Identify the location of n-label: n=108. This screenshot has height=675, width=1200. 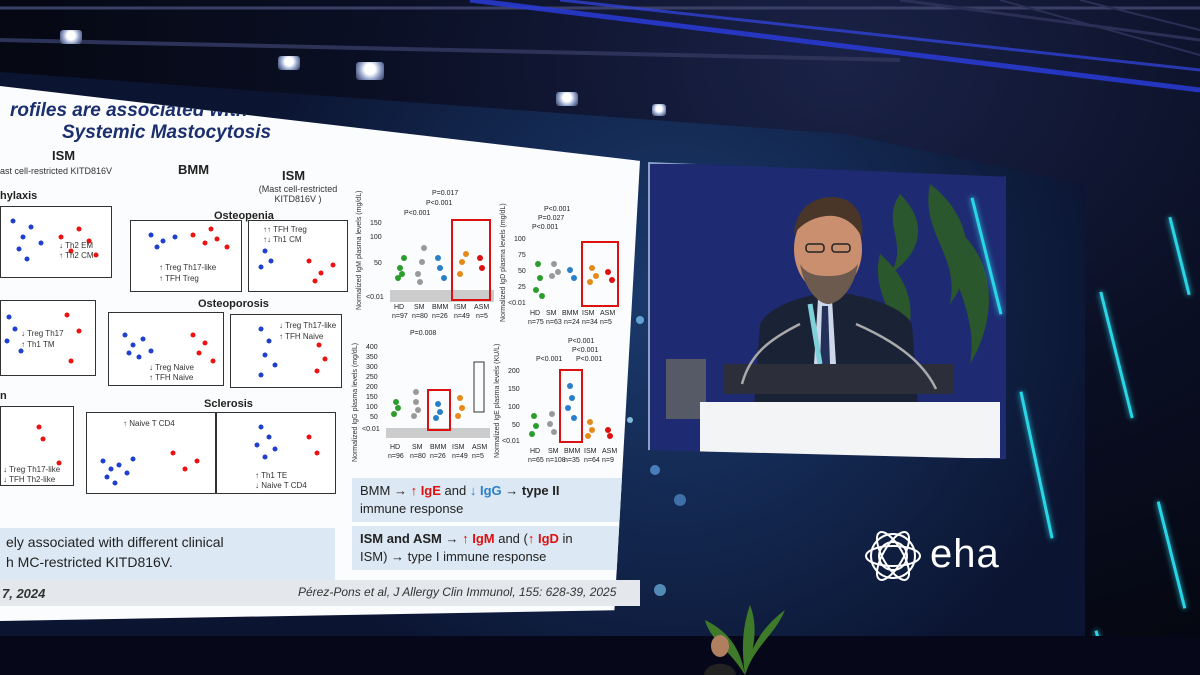
(556, 460).